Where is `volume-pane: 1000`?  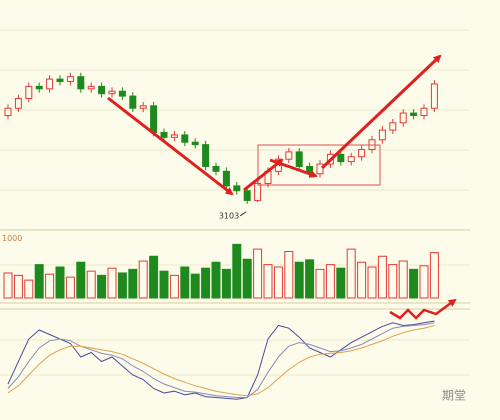 volume-pane: 1000 is located at coordinates (220, 266).